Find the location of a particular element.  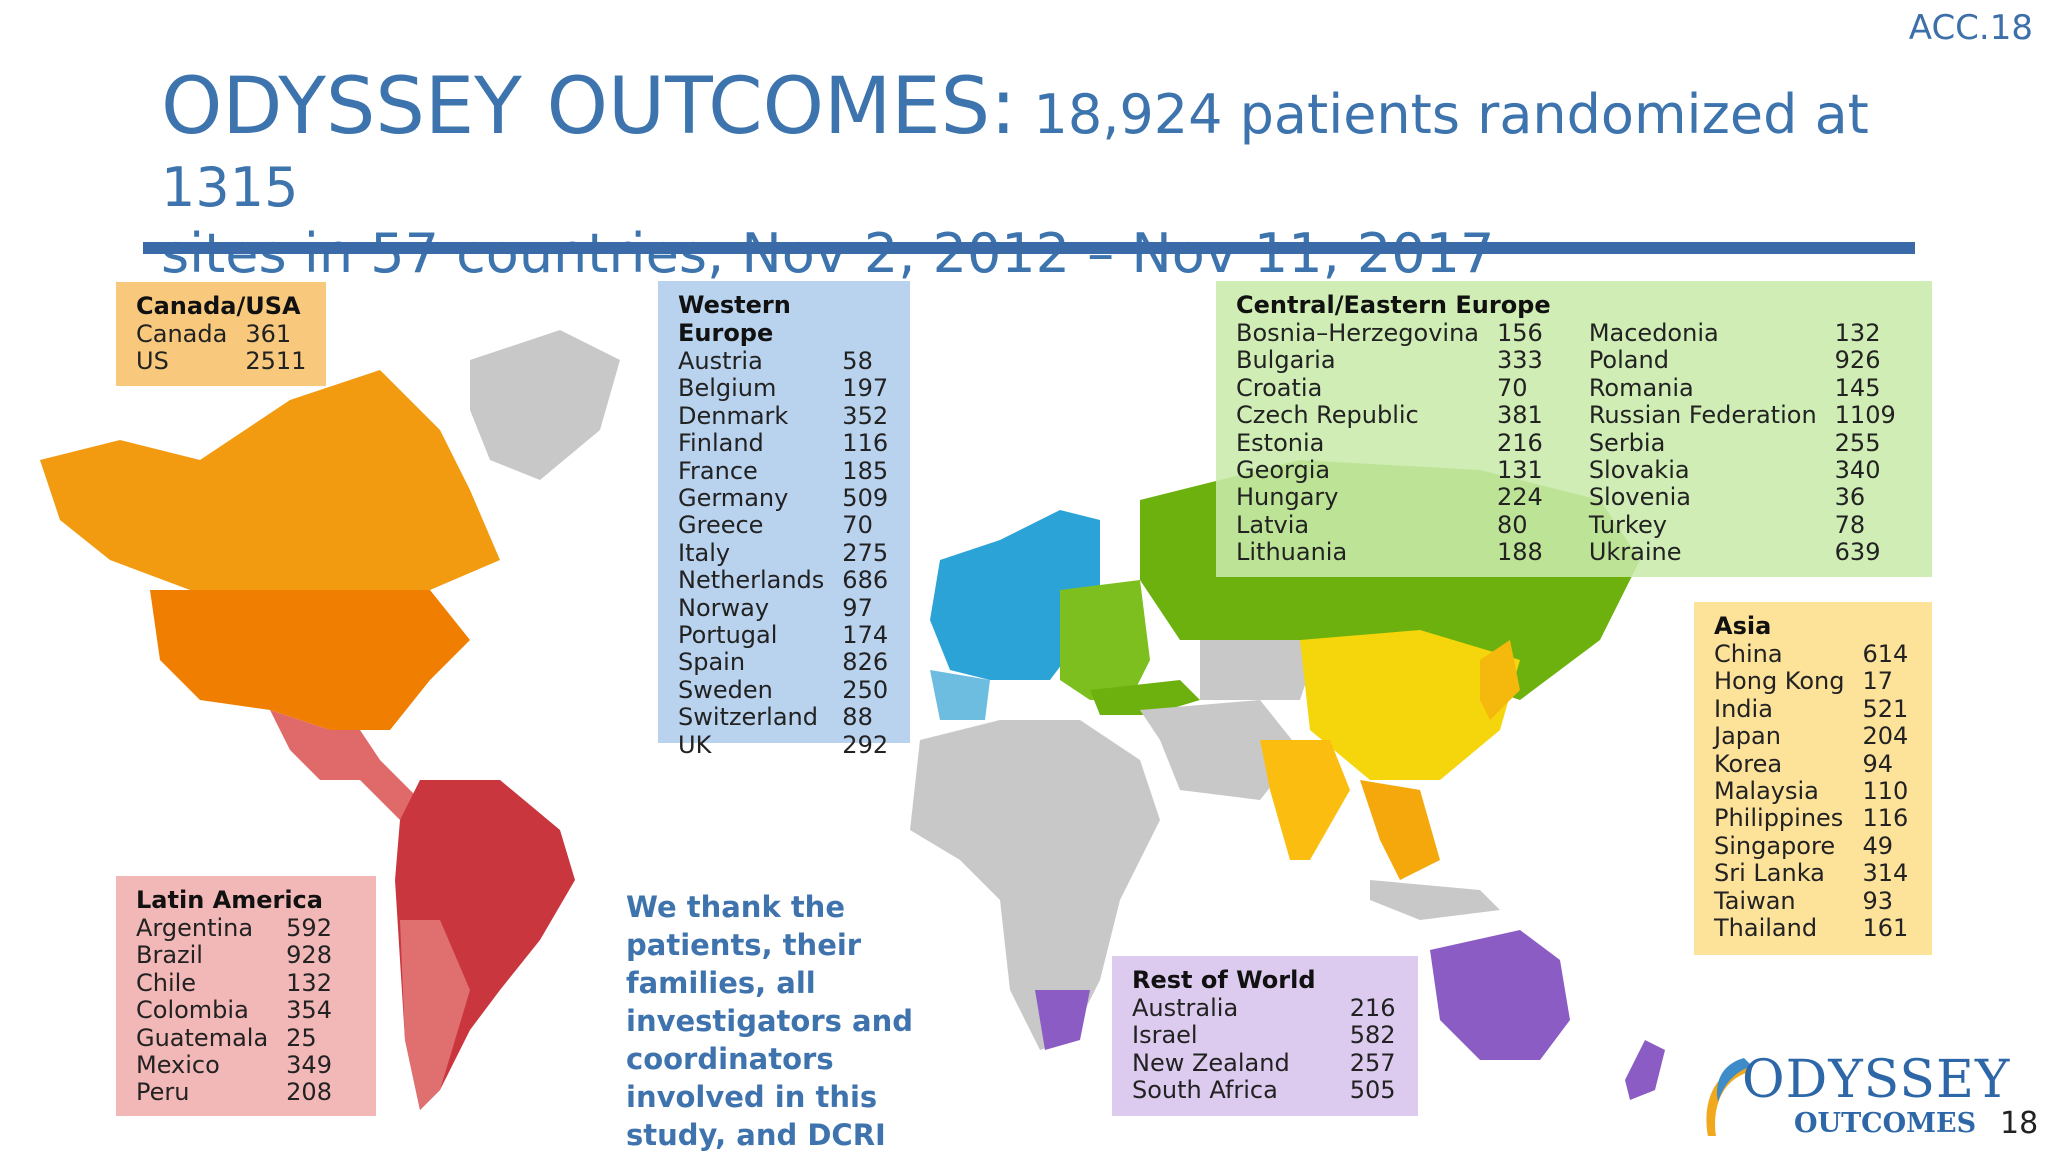

country-name: Czech Republic is located at coordinates (1327, 415).